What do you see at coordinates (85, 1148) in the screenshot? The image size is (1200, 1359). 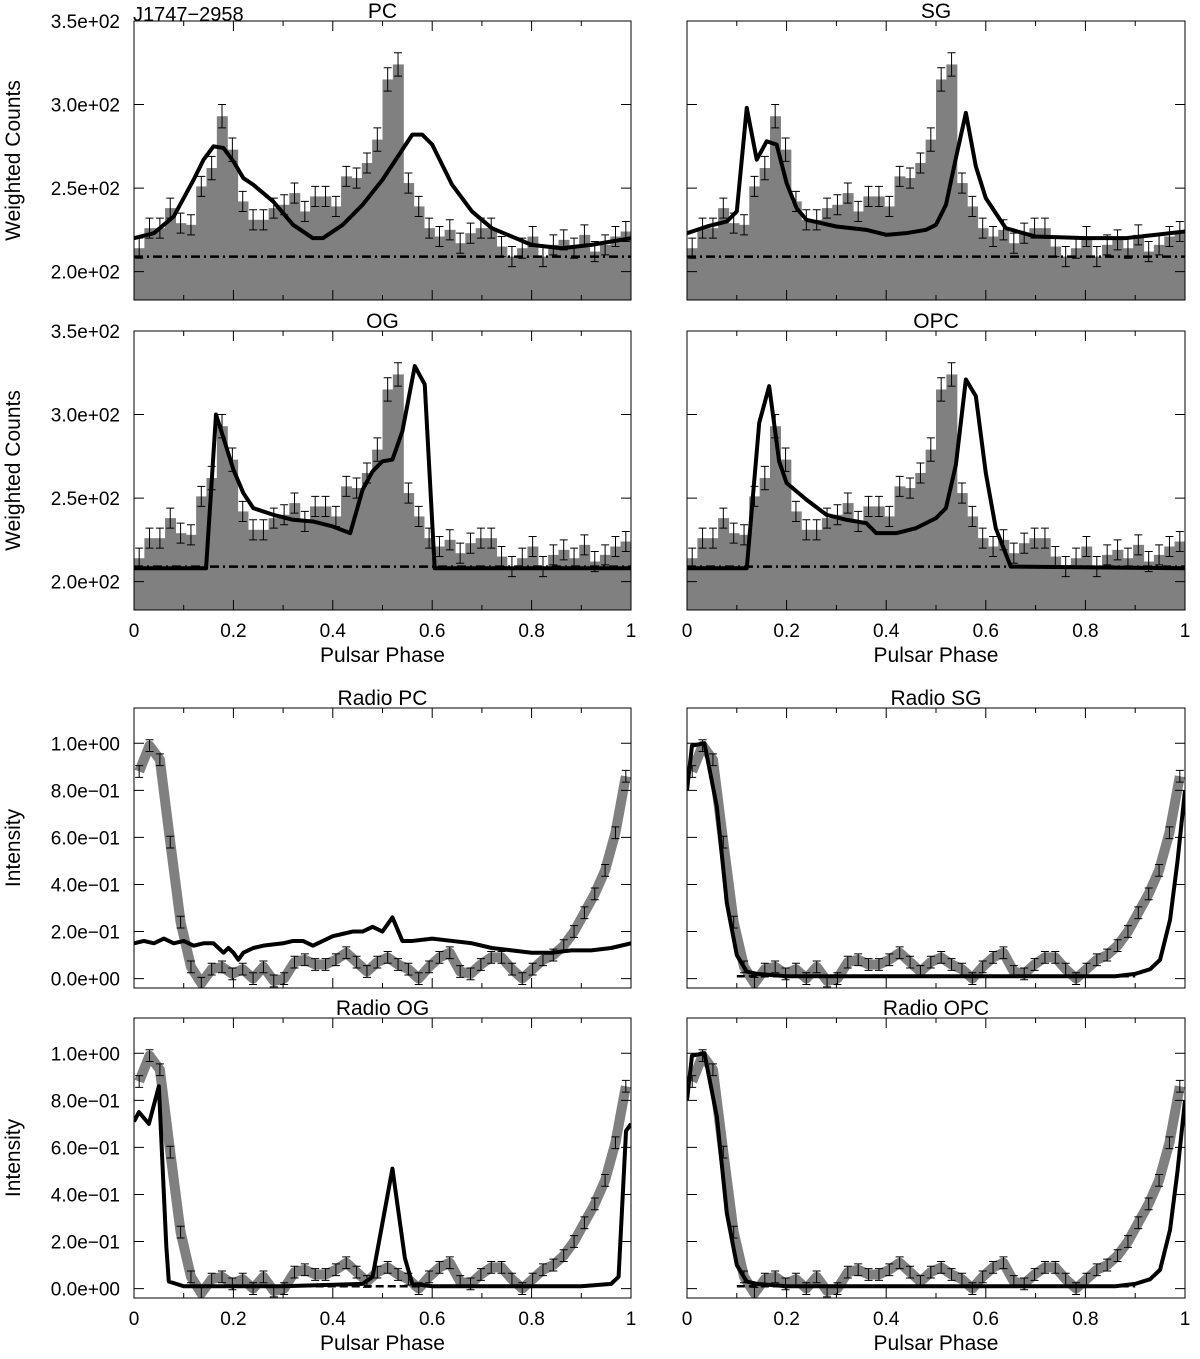 I see `y-tick-label: 6.0e−01` at bounding box center [85, 1148].